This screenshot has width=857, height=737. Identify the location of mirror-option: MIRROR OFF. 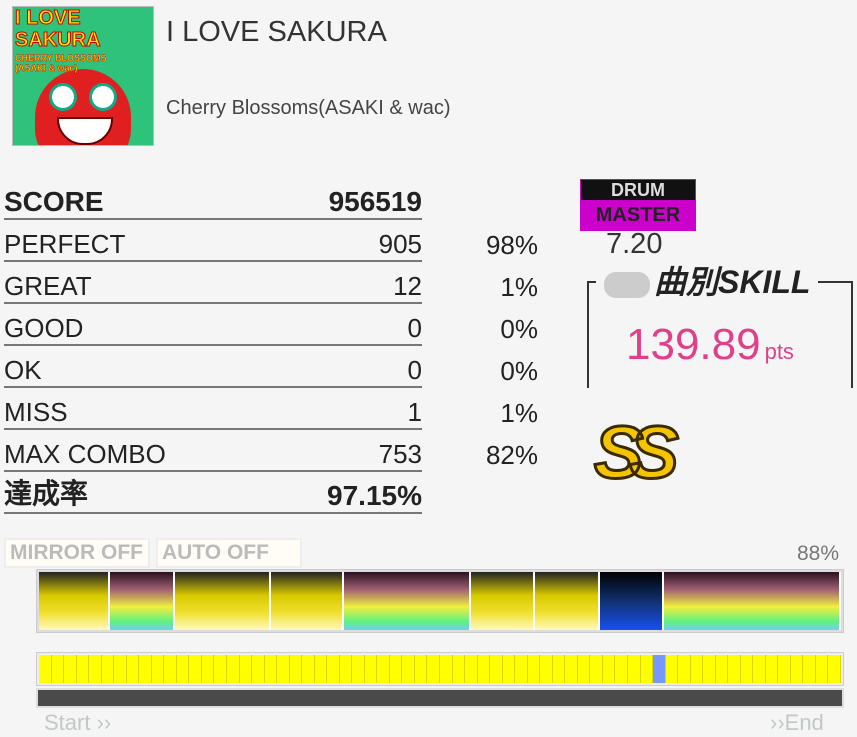
(77, 553).